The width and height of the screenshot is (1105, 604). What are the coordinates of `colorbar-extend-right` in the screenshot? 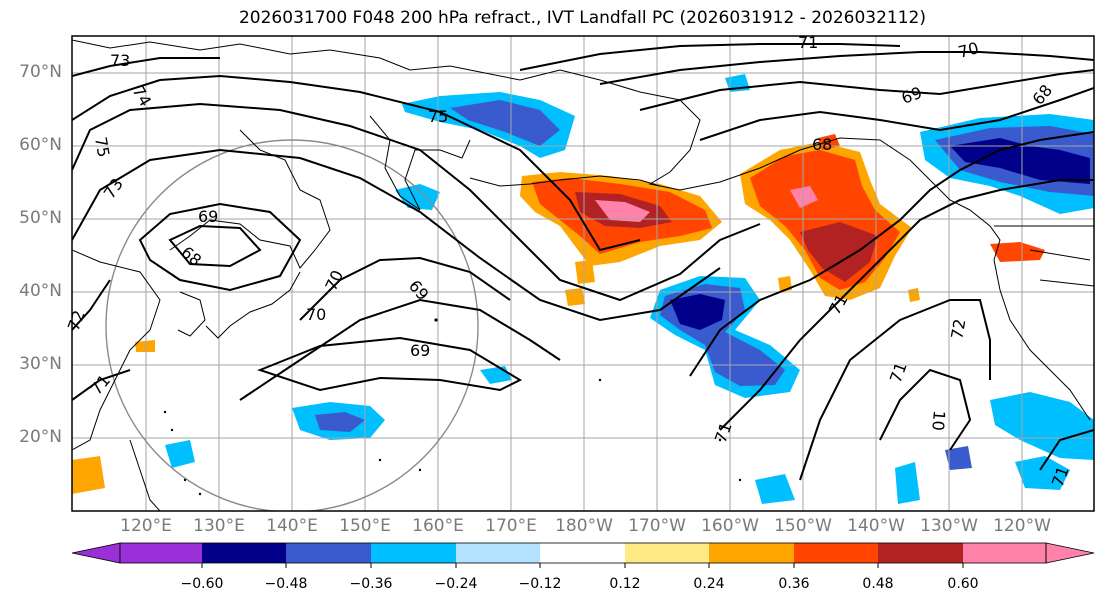 It's located at (1070, 553).